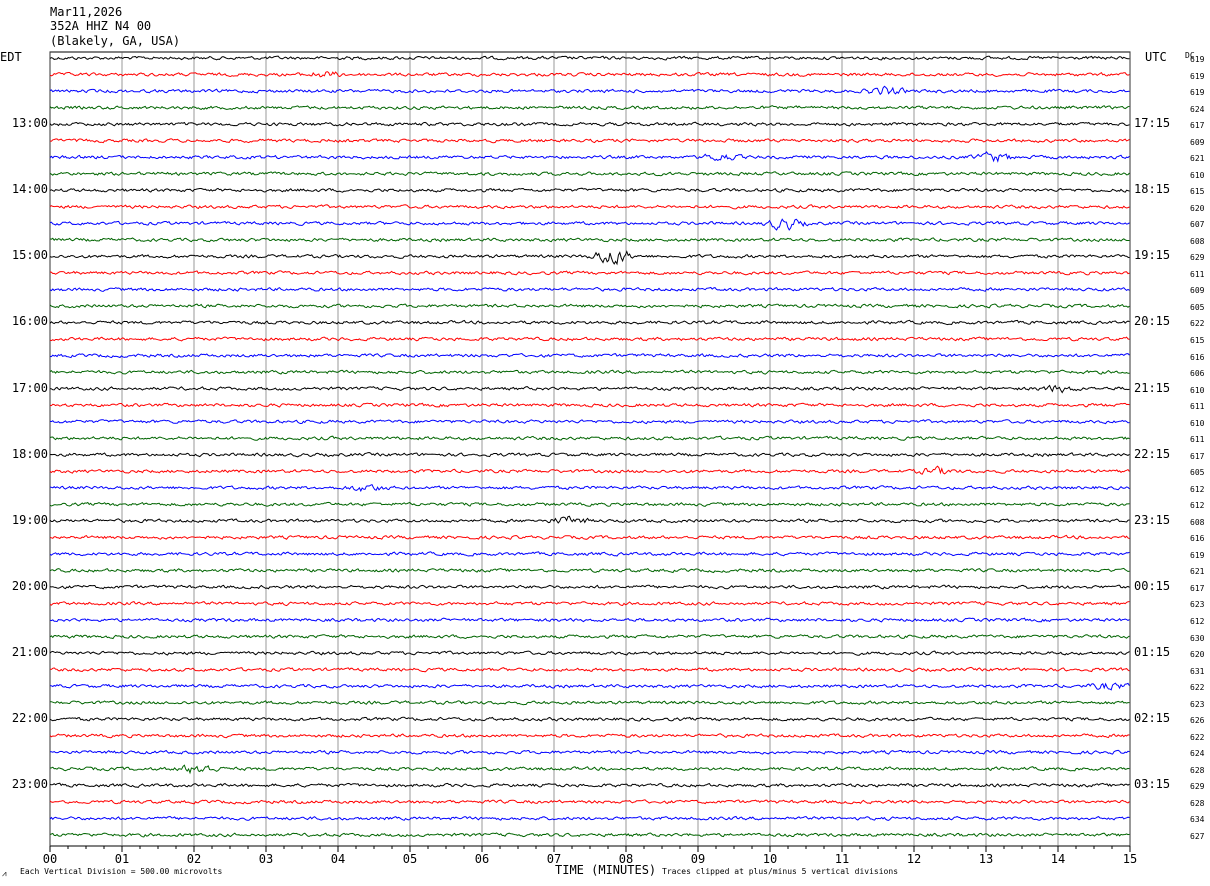  Describe the element at coordinates (1152, 453) in the screenshot. I see `right-time-label: 22:15` at that location.